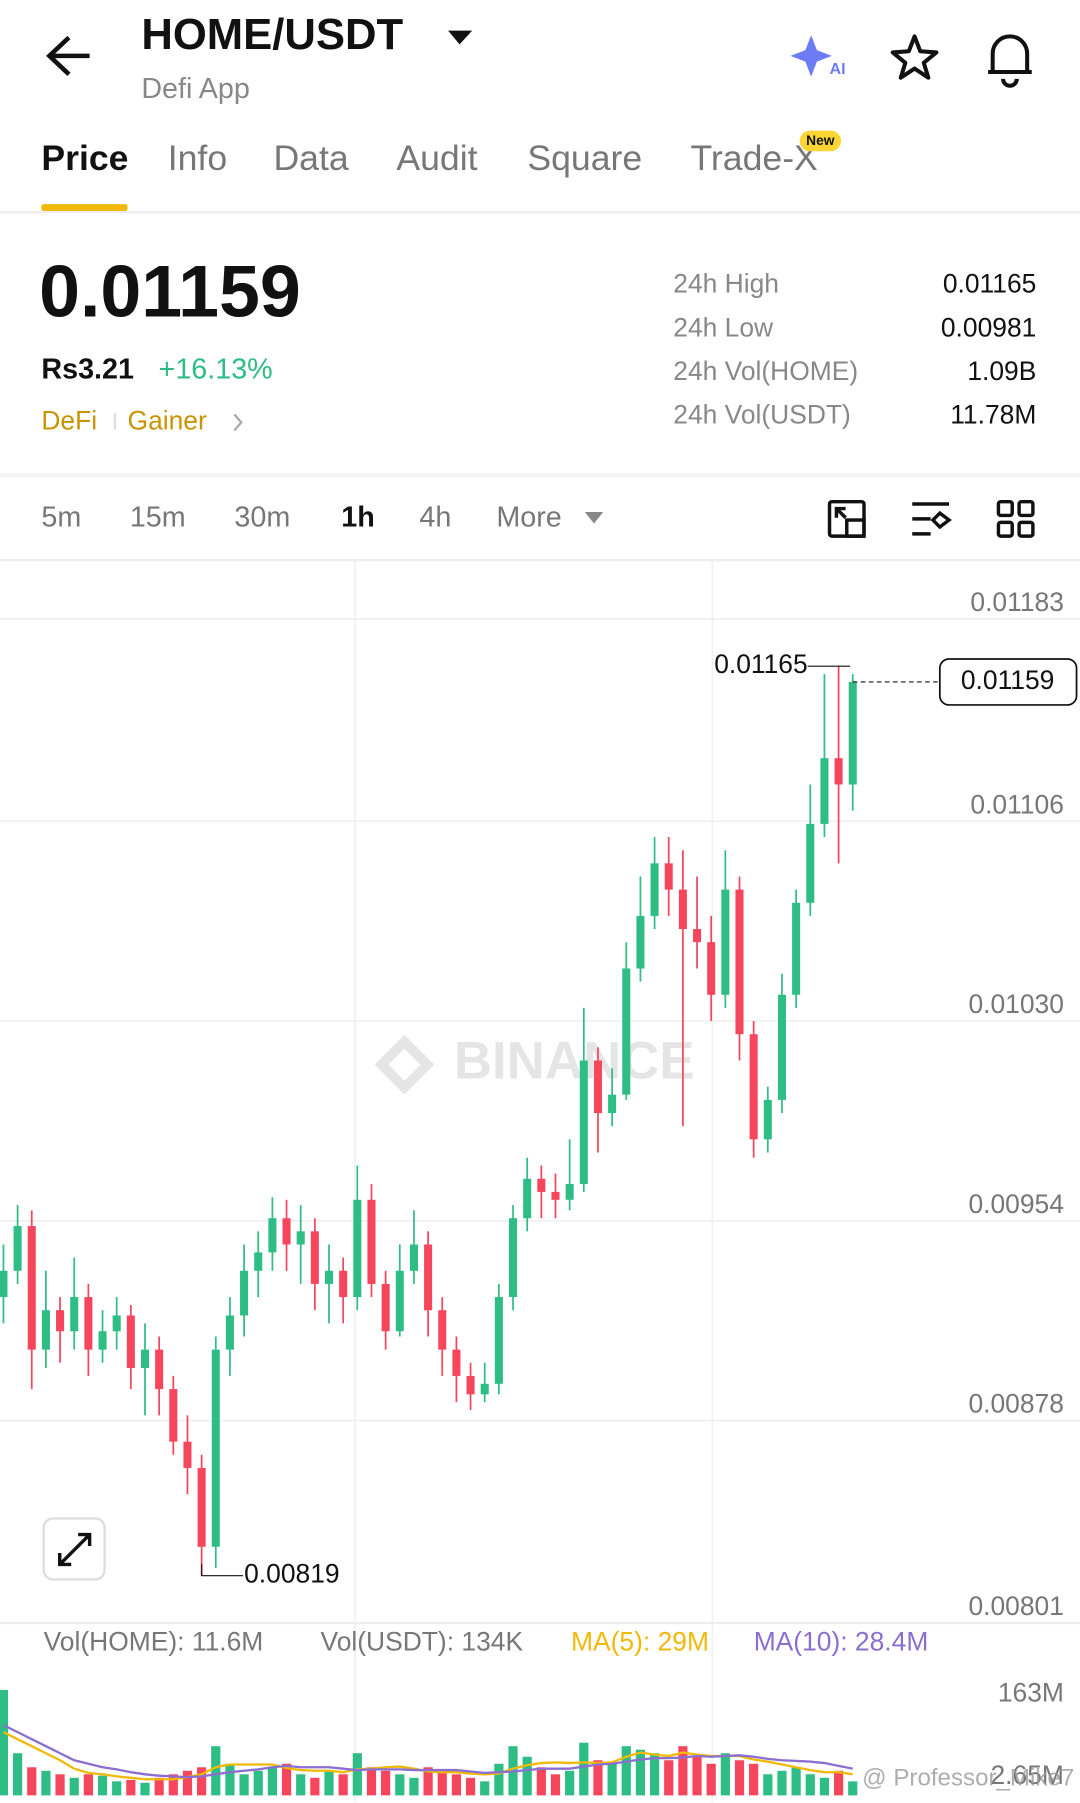  What do you see at coordinates (765, 371) in the screenshot?
I see `stat-label: 24h Vol(HOME)` at bounding box center [765, 371].